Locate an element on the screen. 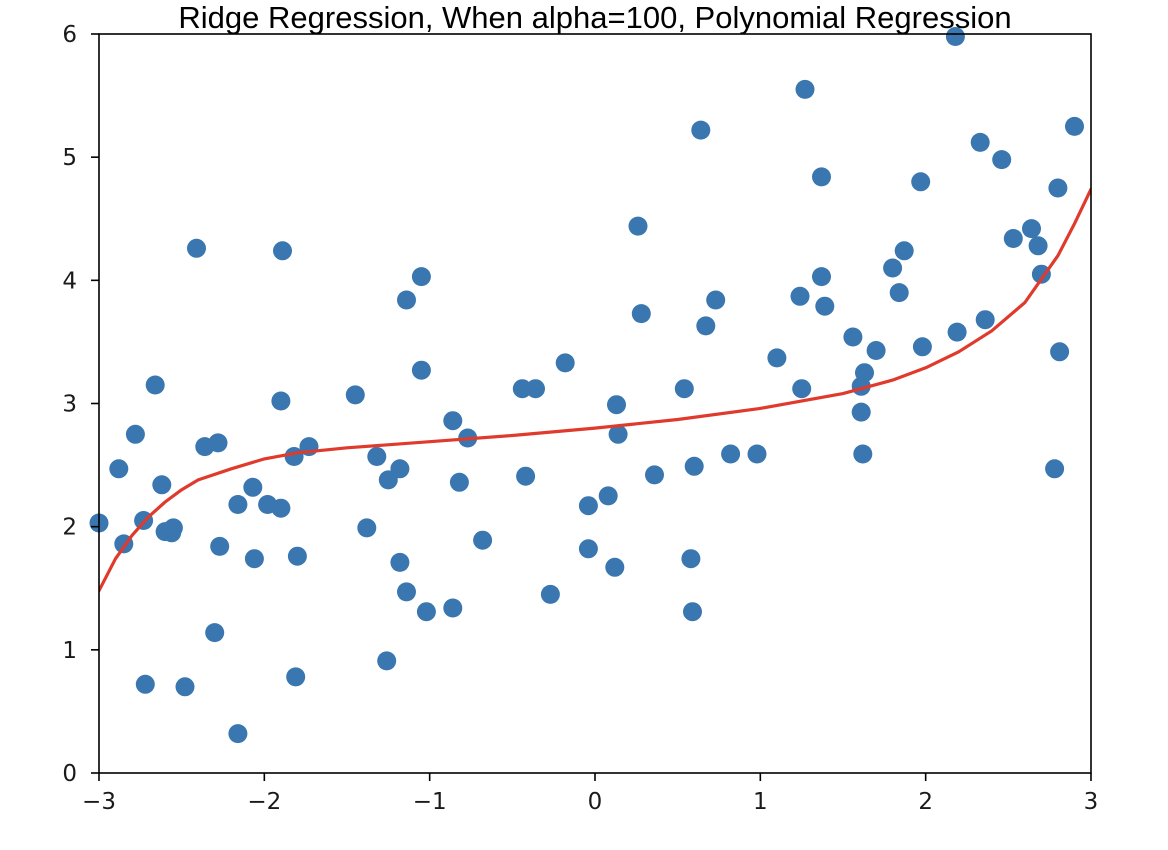  y-axis: 0 1 2 3 4 5 6 is located at coordinates (80, 404).